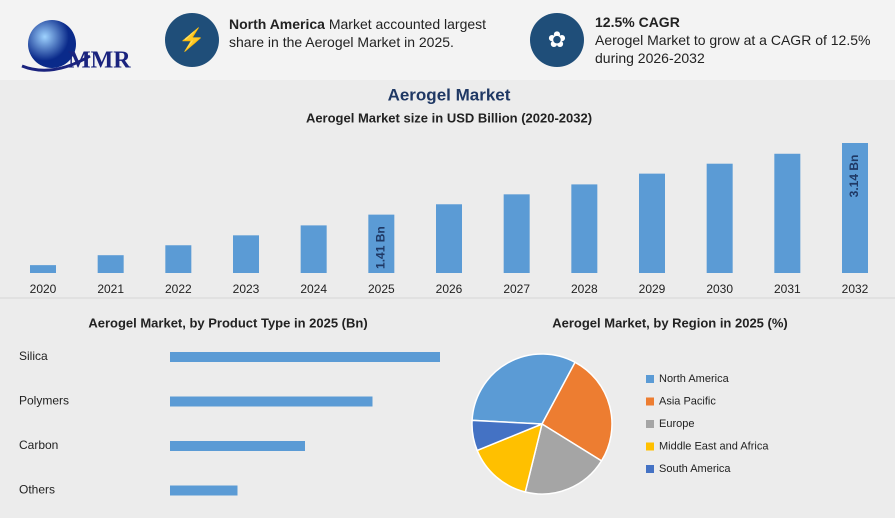 The height and width of the screenshot is (518, 895). Describe the element at coordinates (52, 44) in the screenshot. I see `logo-globe` at that location.